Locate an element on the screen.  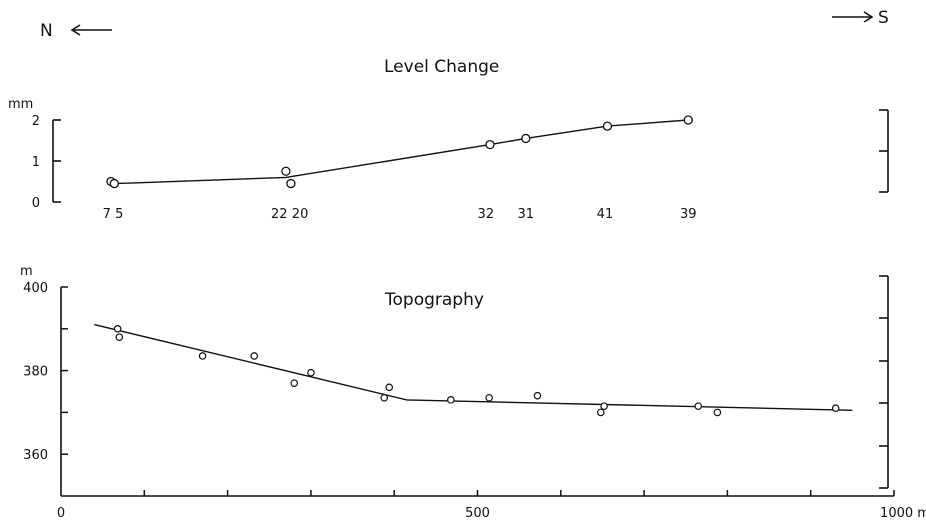
level-change-points is located at coordinates (399, 152).